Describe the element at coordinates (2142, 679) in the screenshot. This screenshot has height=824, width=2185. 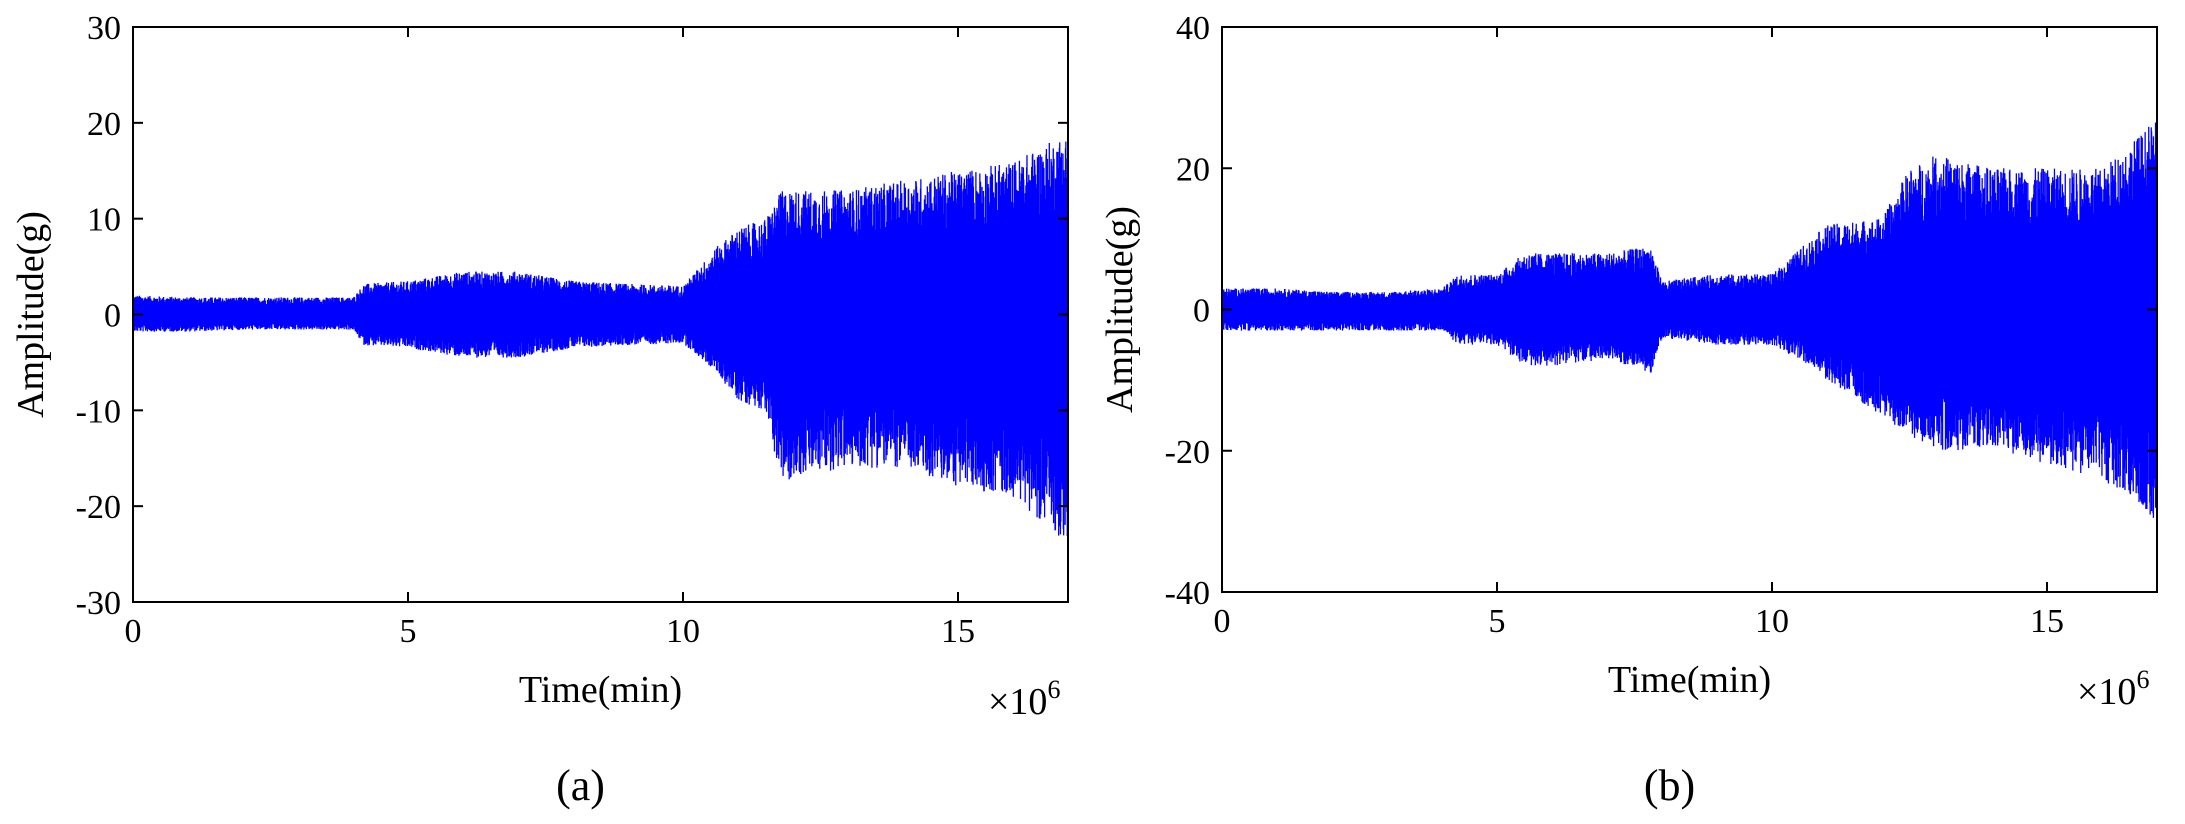
I see `x-multiplier-exp-b: 6` at that location.